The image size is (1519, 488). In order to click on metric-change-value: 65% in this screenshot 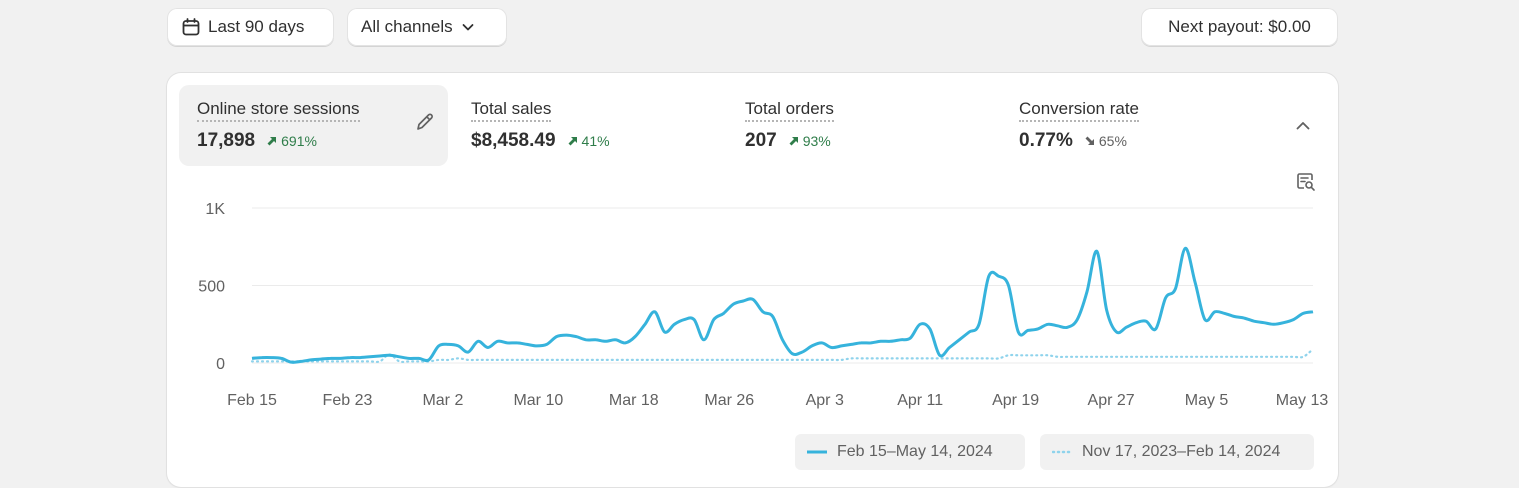, I will do `click(1112, 141)`.